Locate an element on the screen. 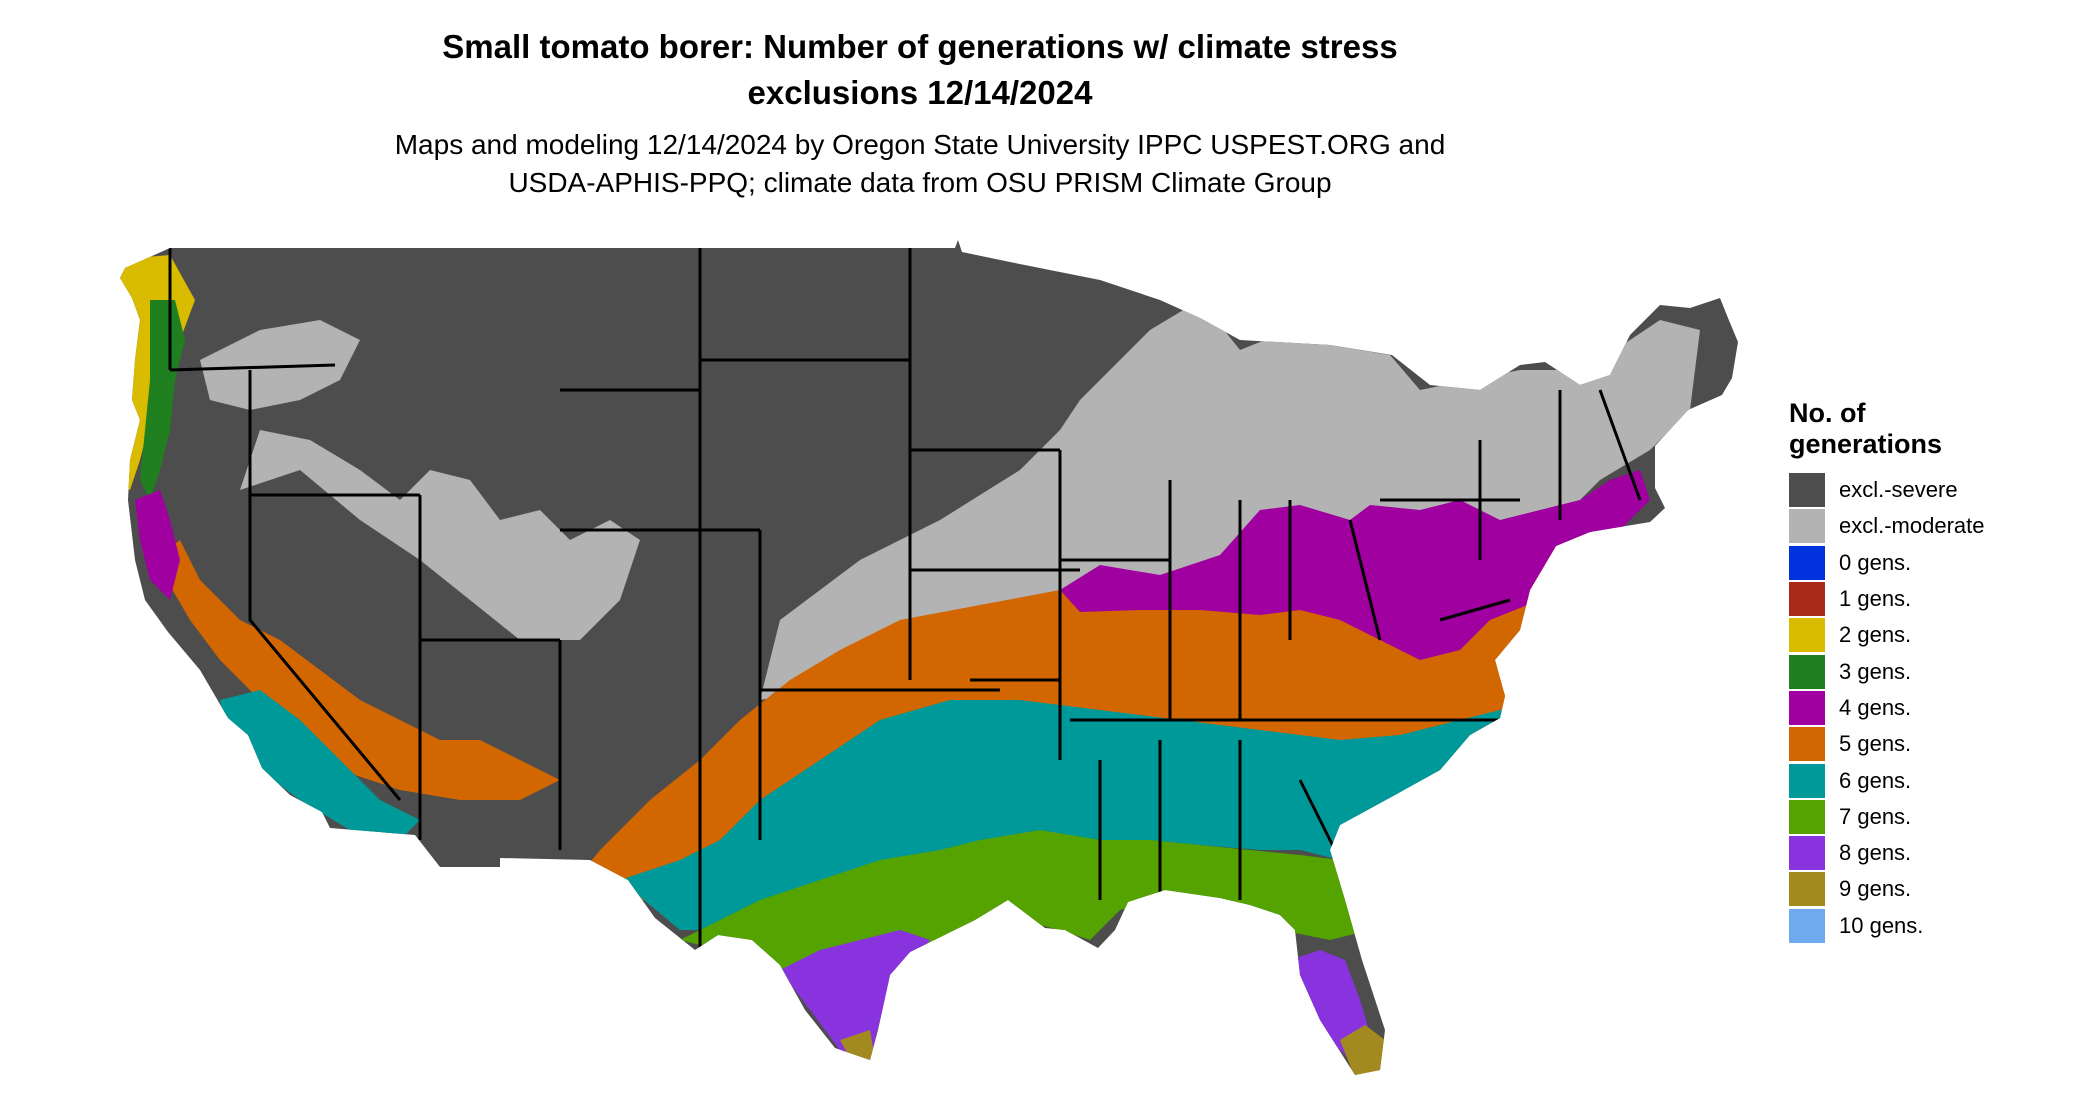 This screenshot has height=1116, width=2100. legend-label: 9 gens. is located at coordinates (1875, 889).